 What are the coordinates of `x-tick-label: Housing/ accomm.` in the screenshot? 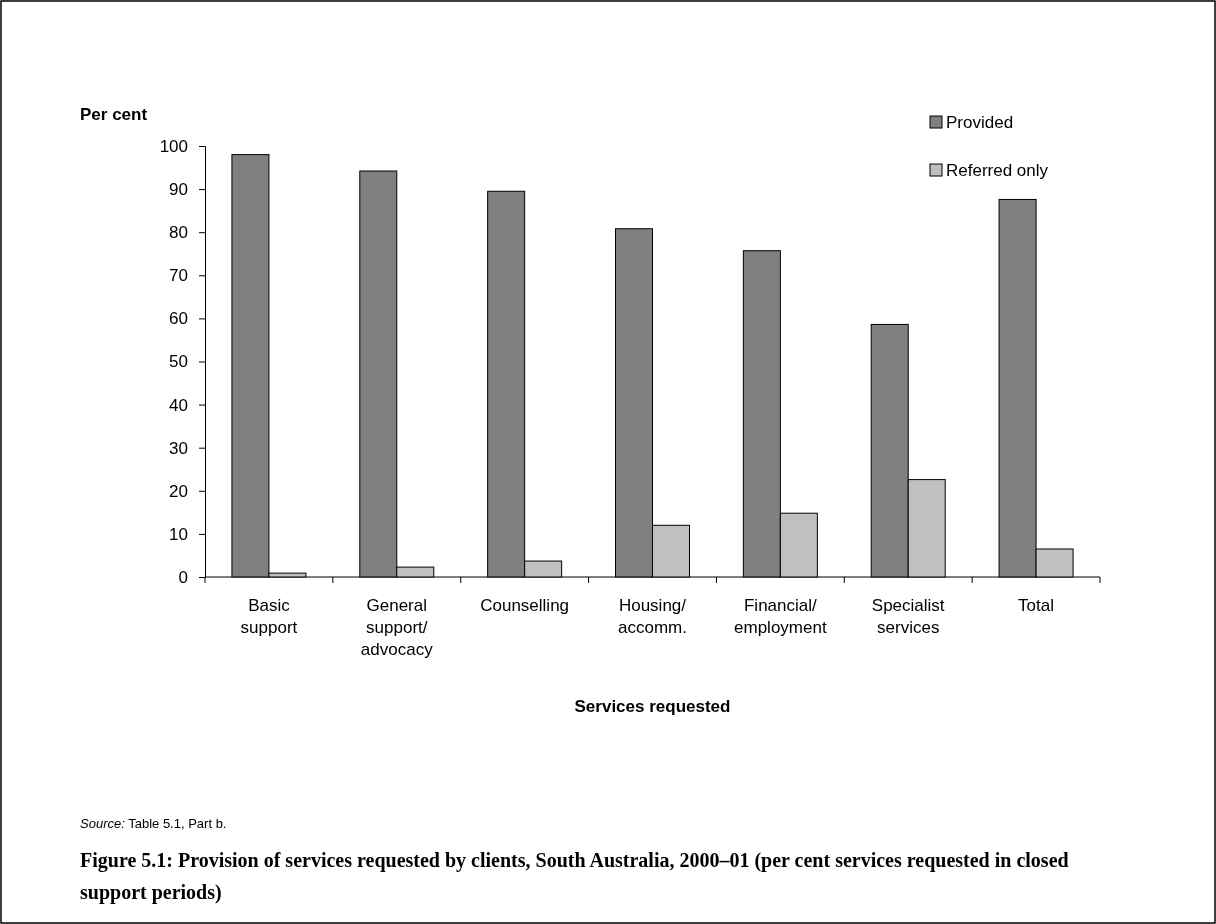 It's located at (652, 617).